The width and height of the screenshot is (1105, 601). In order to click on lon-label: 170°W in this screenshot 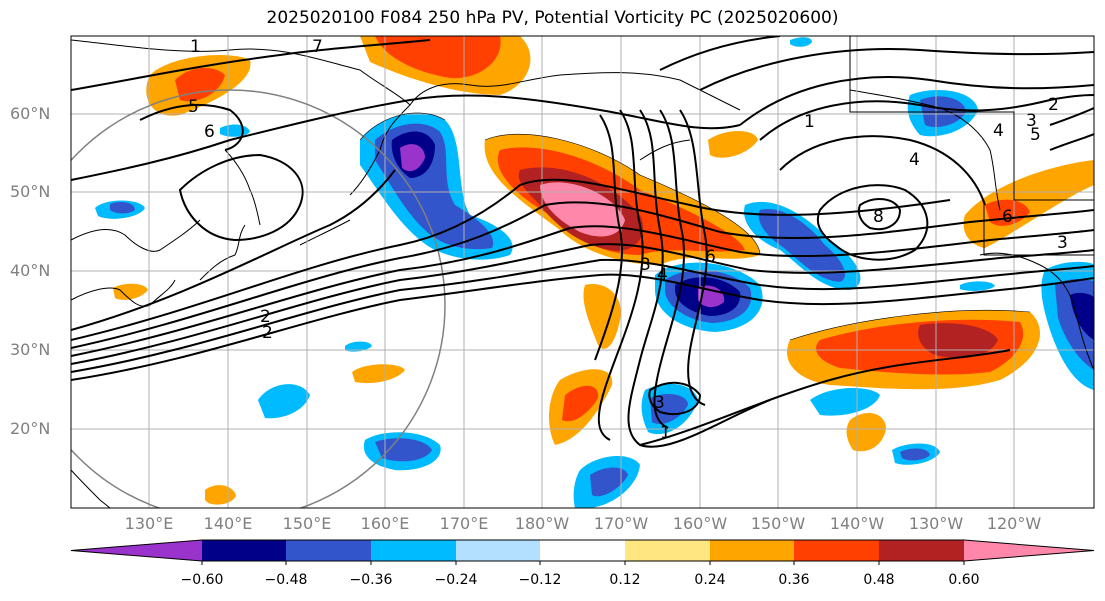, I will do `click(621, 523)`.